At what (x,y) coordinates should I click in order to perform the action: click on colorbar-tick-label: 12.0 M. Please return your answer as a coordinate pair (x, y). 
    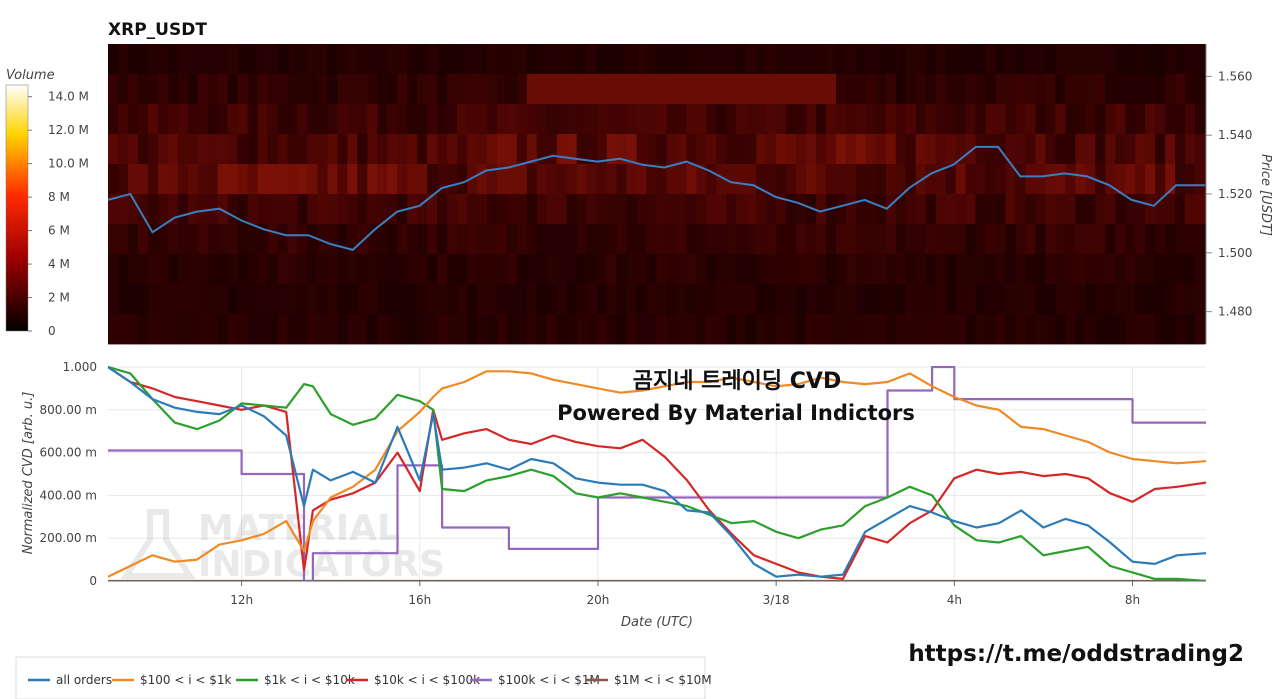
    Looking at the image, I should click on (68, 130).